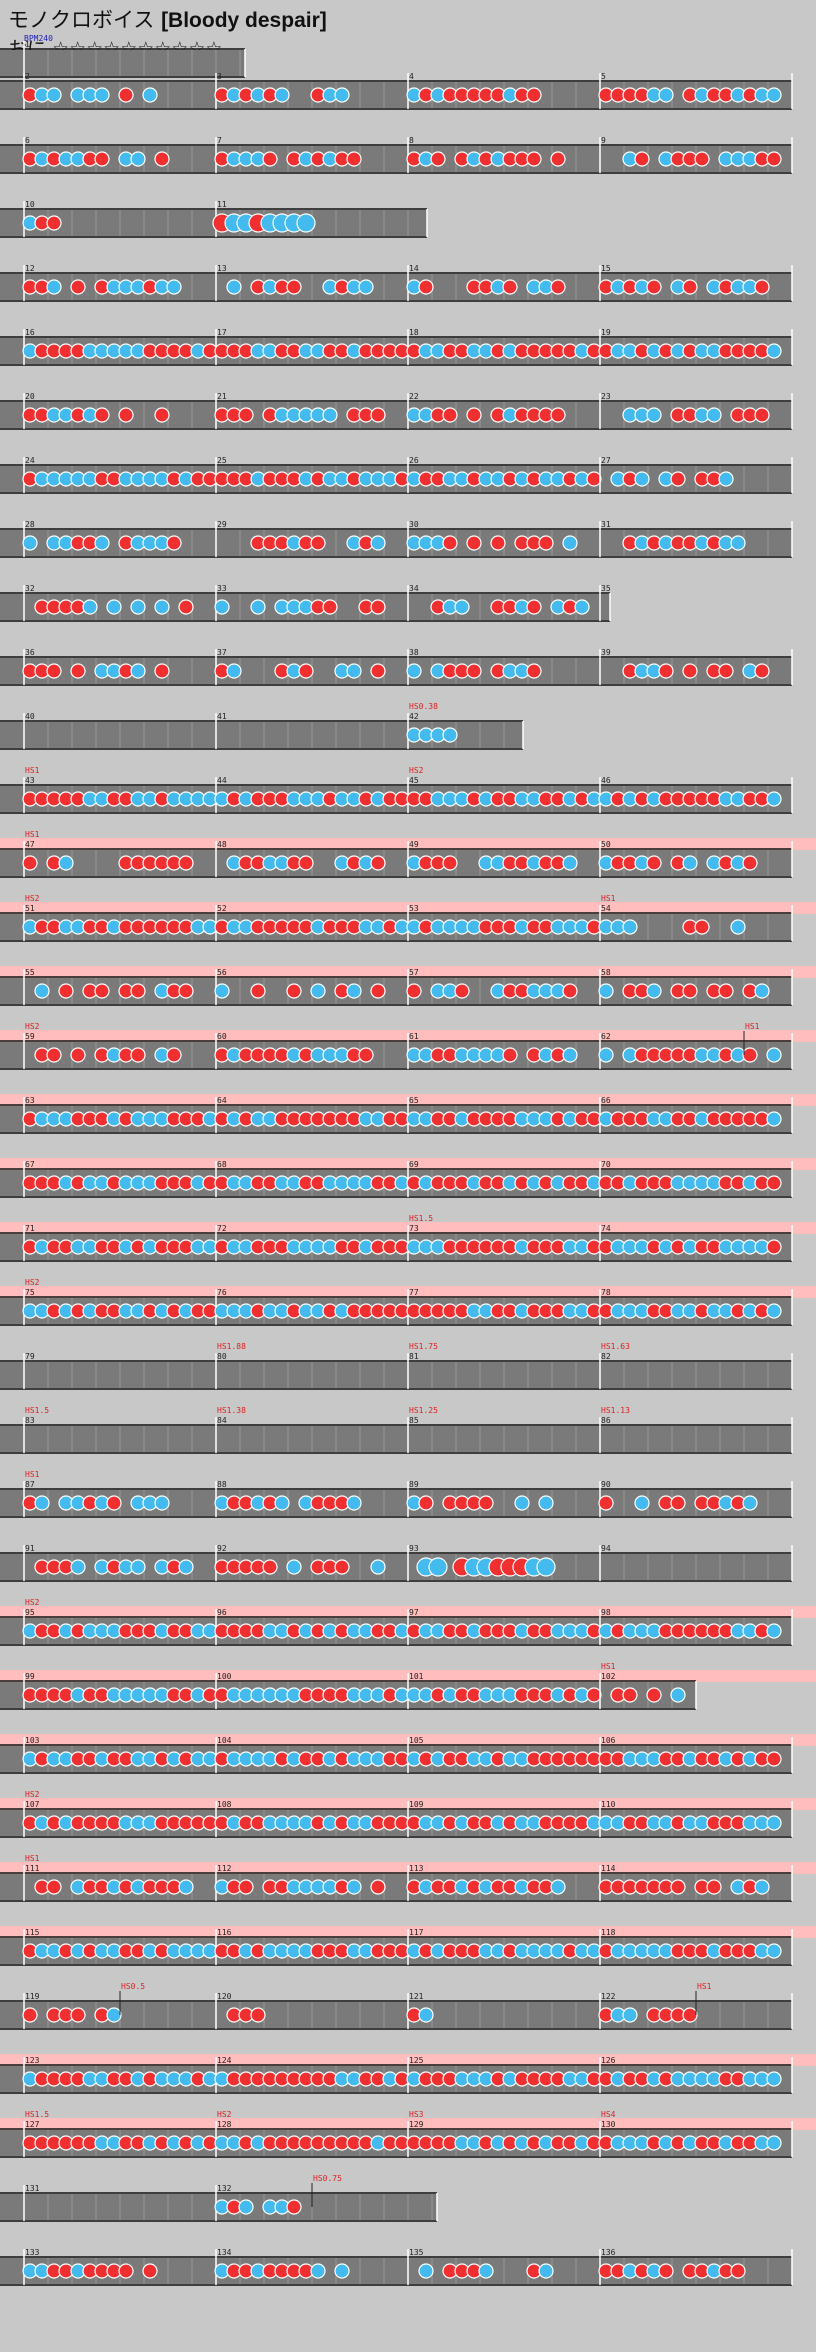  Describe the element at coordinates (222, 524) in the screenshot. I see `measure-number: 29` at that location.